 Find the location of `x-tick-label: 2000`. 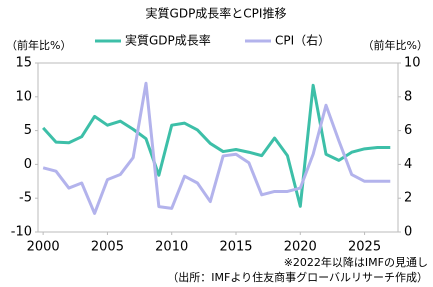

x-tick-label: 2000 is located at coordinates (43, 247).